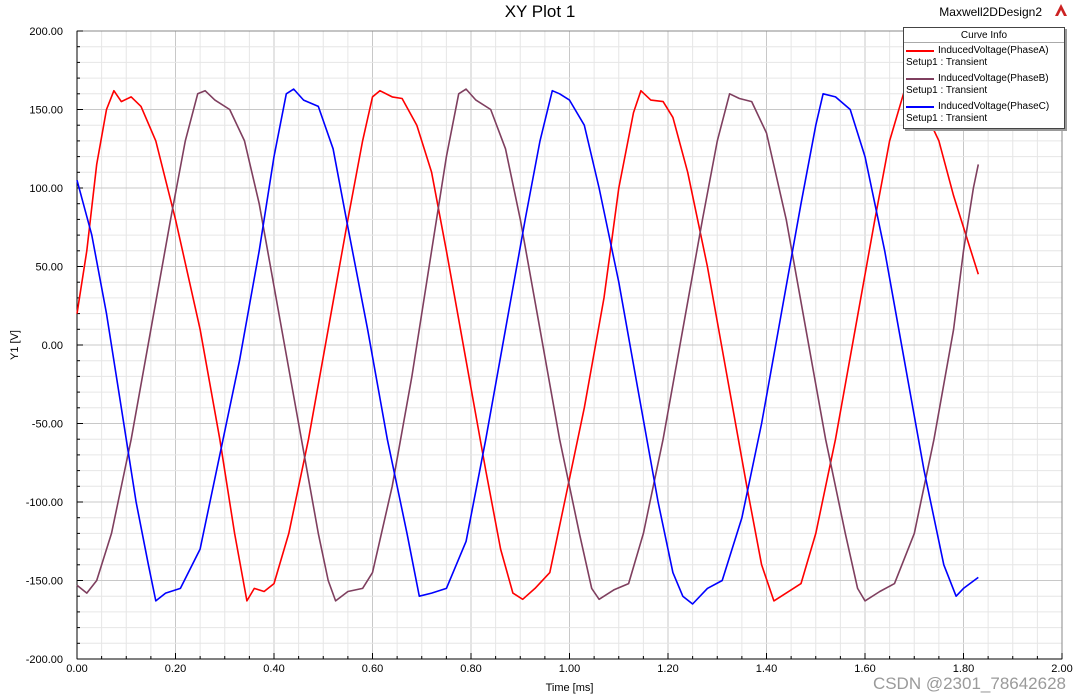  Describe the element at coordinates (52, 346) in the screenshot. I see `y-tick-label: 0.00` at that location.